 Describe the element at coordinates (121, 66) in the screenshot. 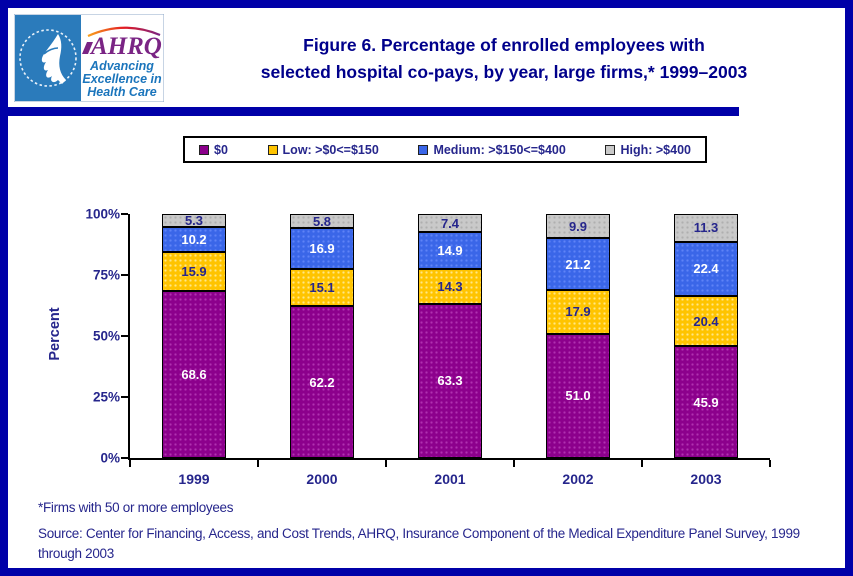

I see `tagline-line1: Advancing` at that location.